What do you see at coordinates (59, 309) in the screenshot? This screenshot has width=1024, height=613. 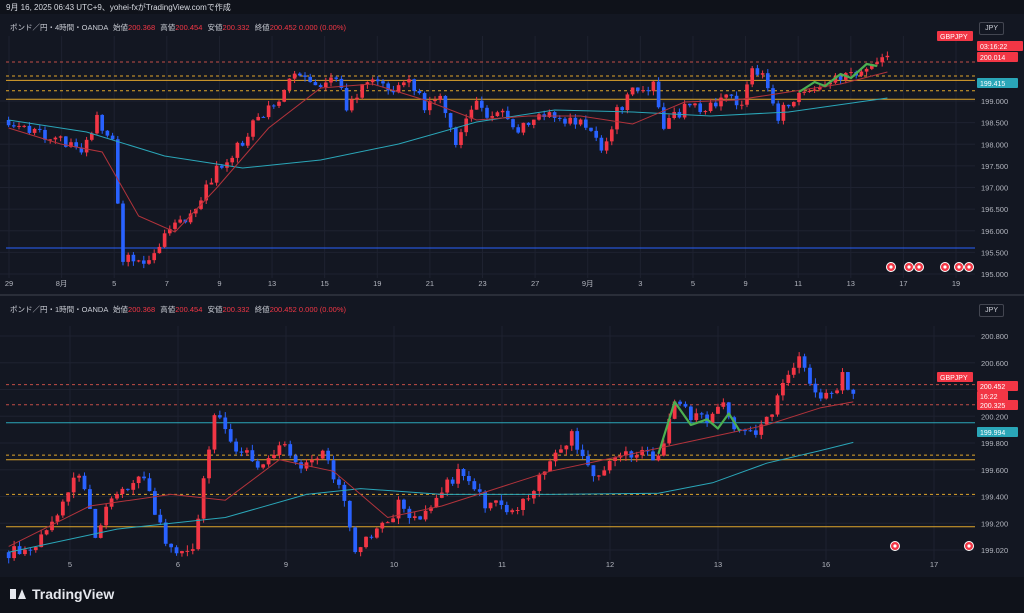 I see `symbol-name: ポンド／円・1時間・OANDA` at bounding box center [59, 309].